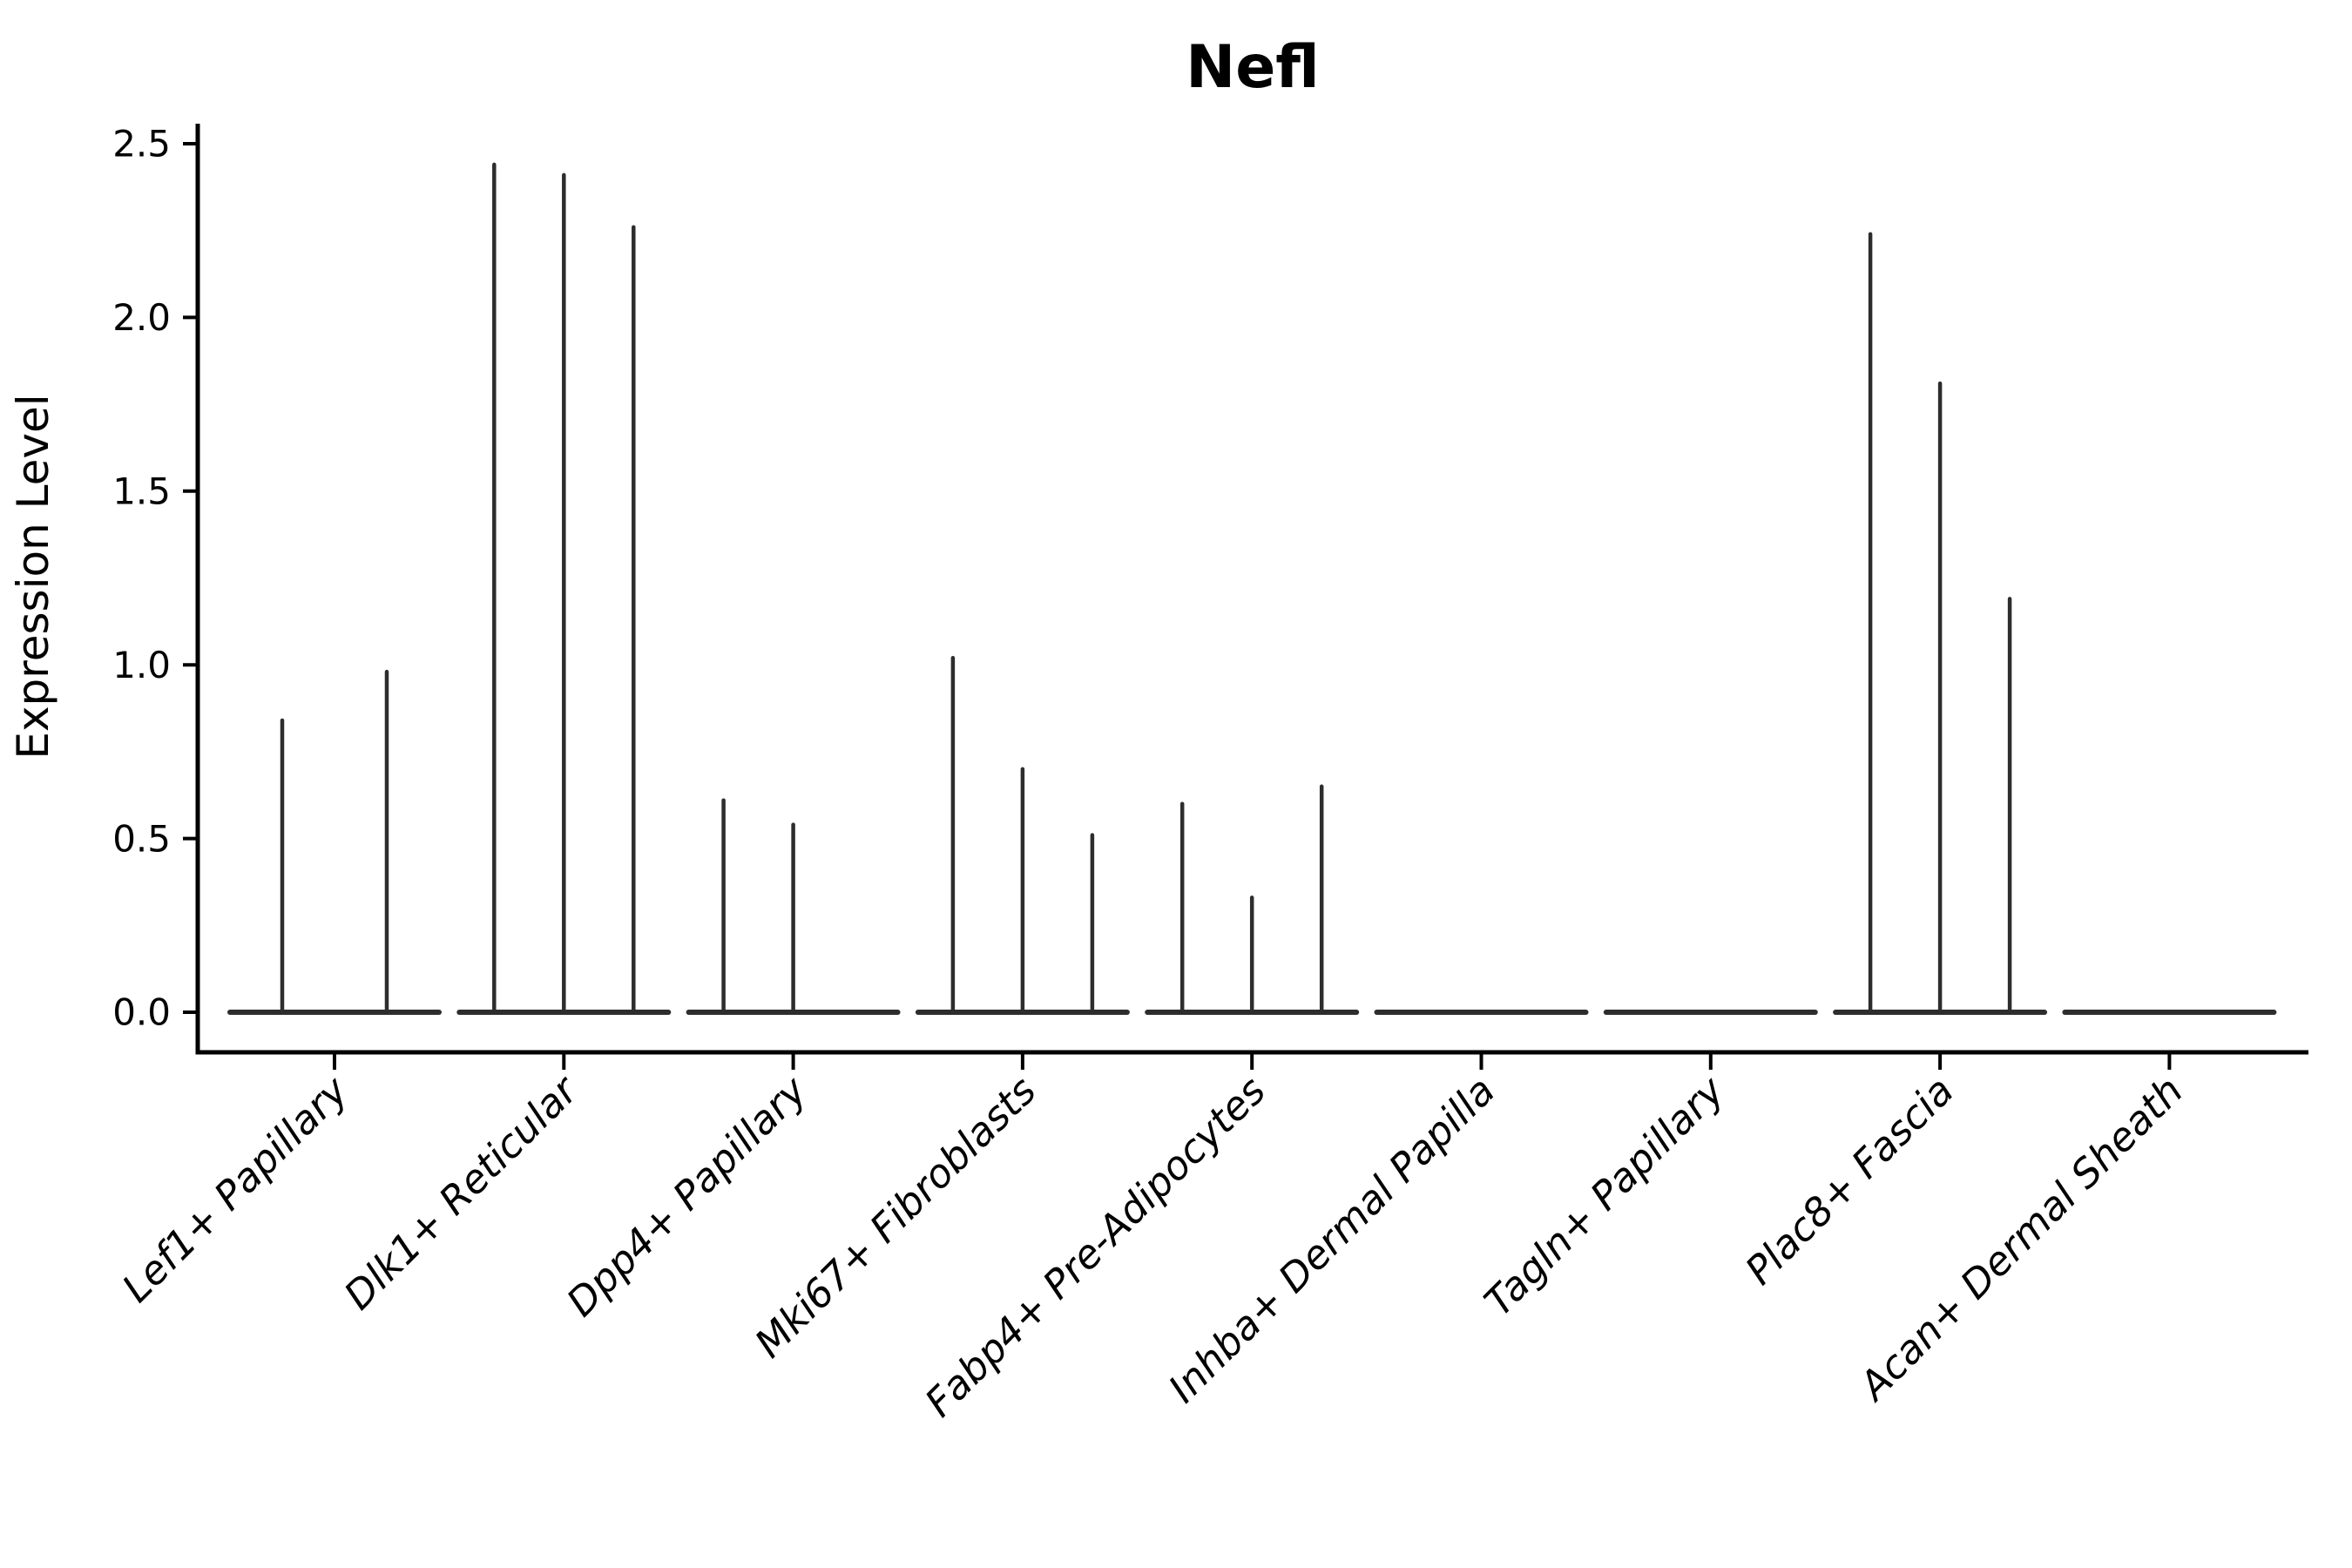 The image size is (2352, 1568). Describe the element at coordinates (141, 839) in the screenshot. I see `y-tick-label: 0.5` at that location.